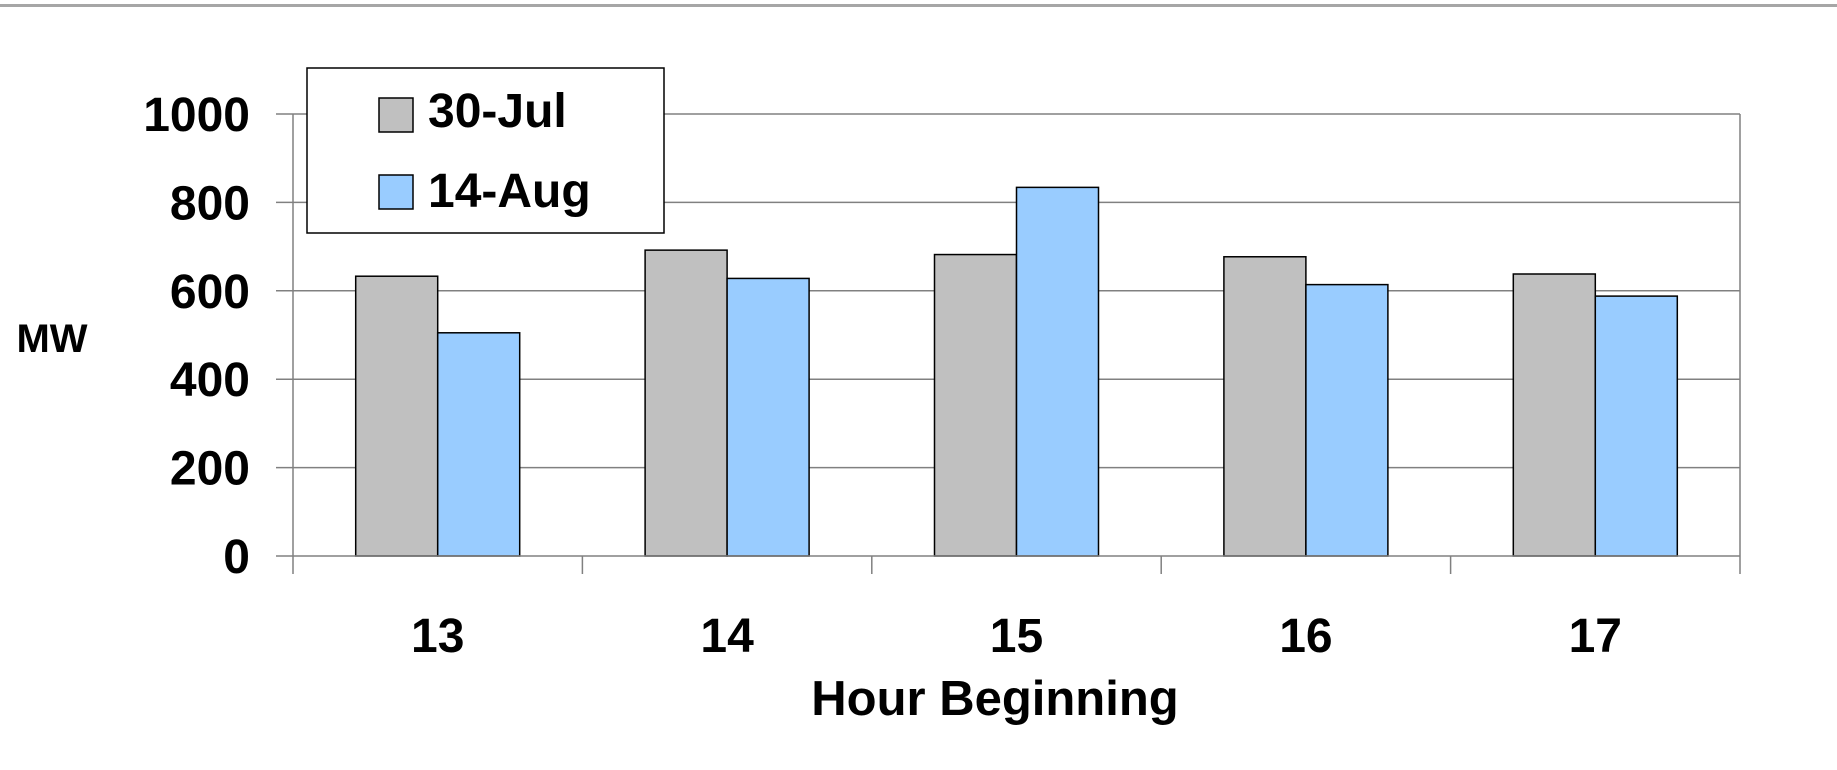  I want to click on y-axis-title: MW, so click(51, 339).